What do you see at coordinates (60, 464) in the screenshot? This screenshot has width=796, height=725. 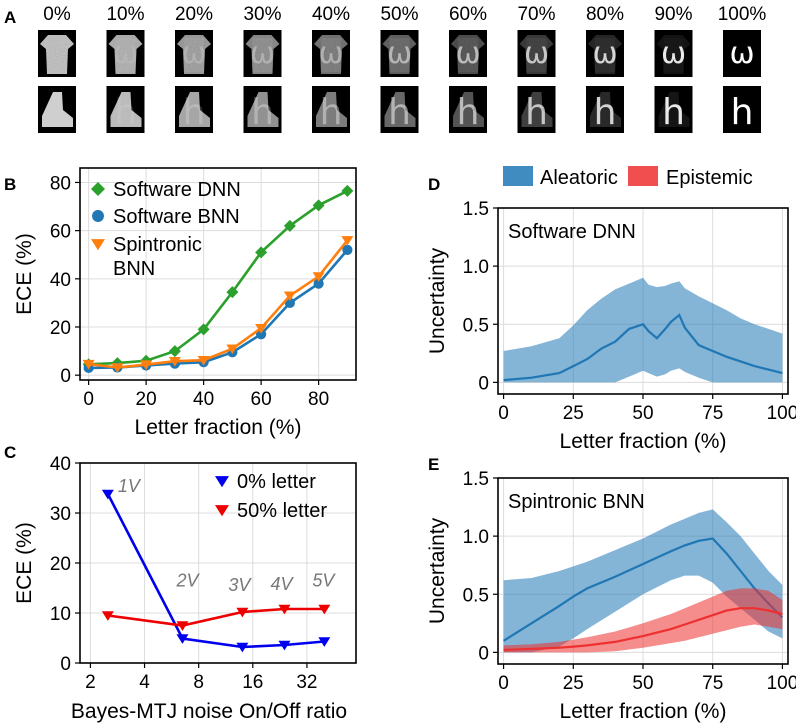 I see `tick-label-y-4: 40` at bounding box center [60, 464].